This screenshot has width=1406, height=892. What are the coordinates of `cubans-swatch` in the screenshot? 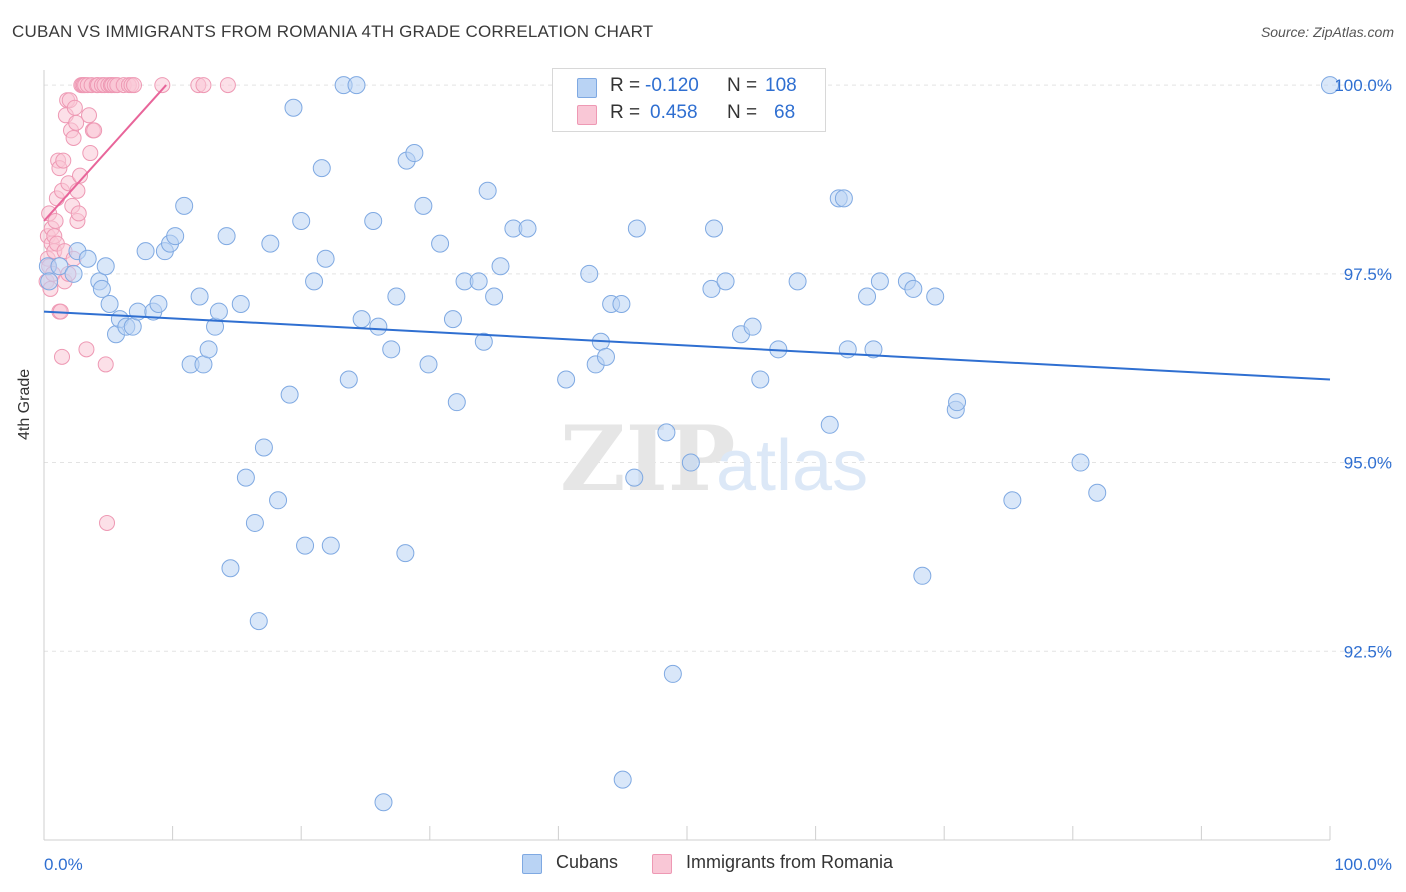 It's located at (587, 88).